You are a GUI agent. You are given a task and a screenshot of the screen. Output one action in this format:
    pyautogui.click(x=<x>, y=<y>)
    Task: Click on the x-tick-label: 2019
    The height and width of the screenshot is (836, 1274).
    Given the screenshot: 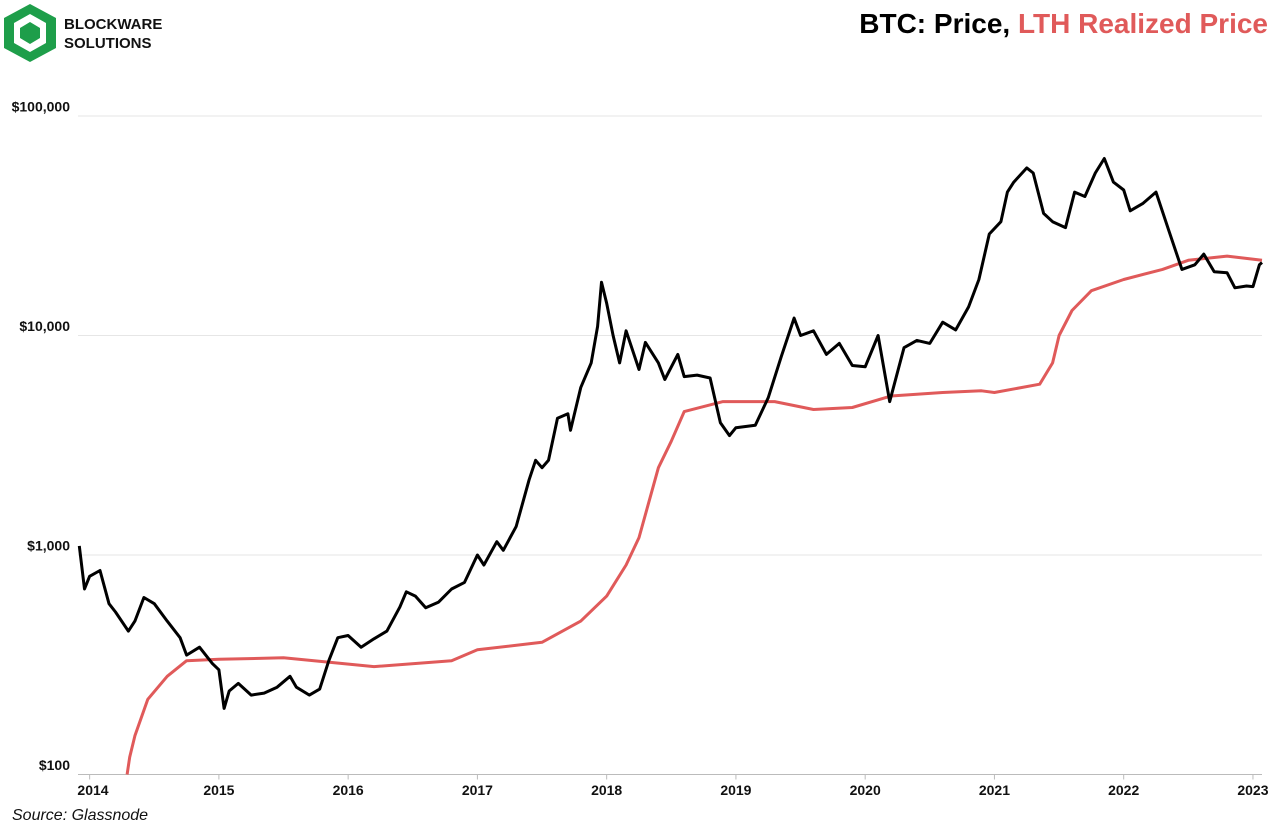 What is the action you would take?
    pyautogui.click(x=735, y=790)
    